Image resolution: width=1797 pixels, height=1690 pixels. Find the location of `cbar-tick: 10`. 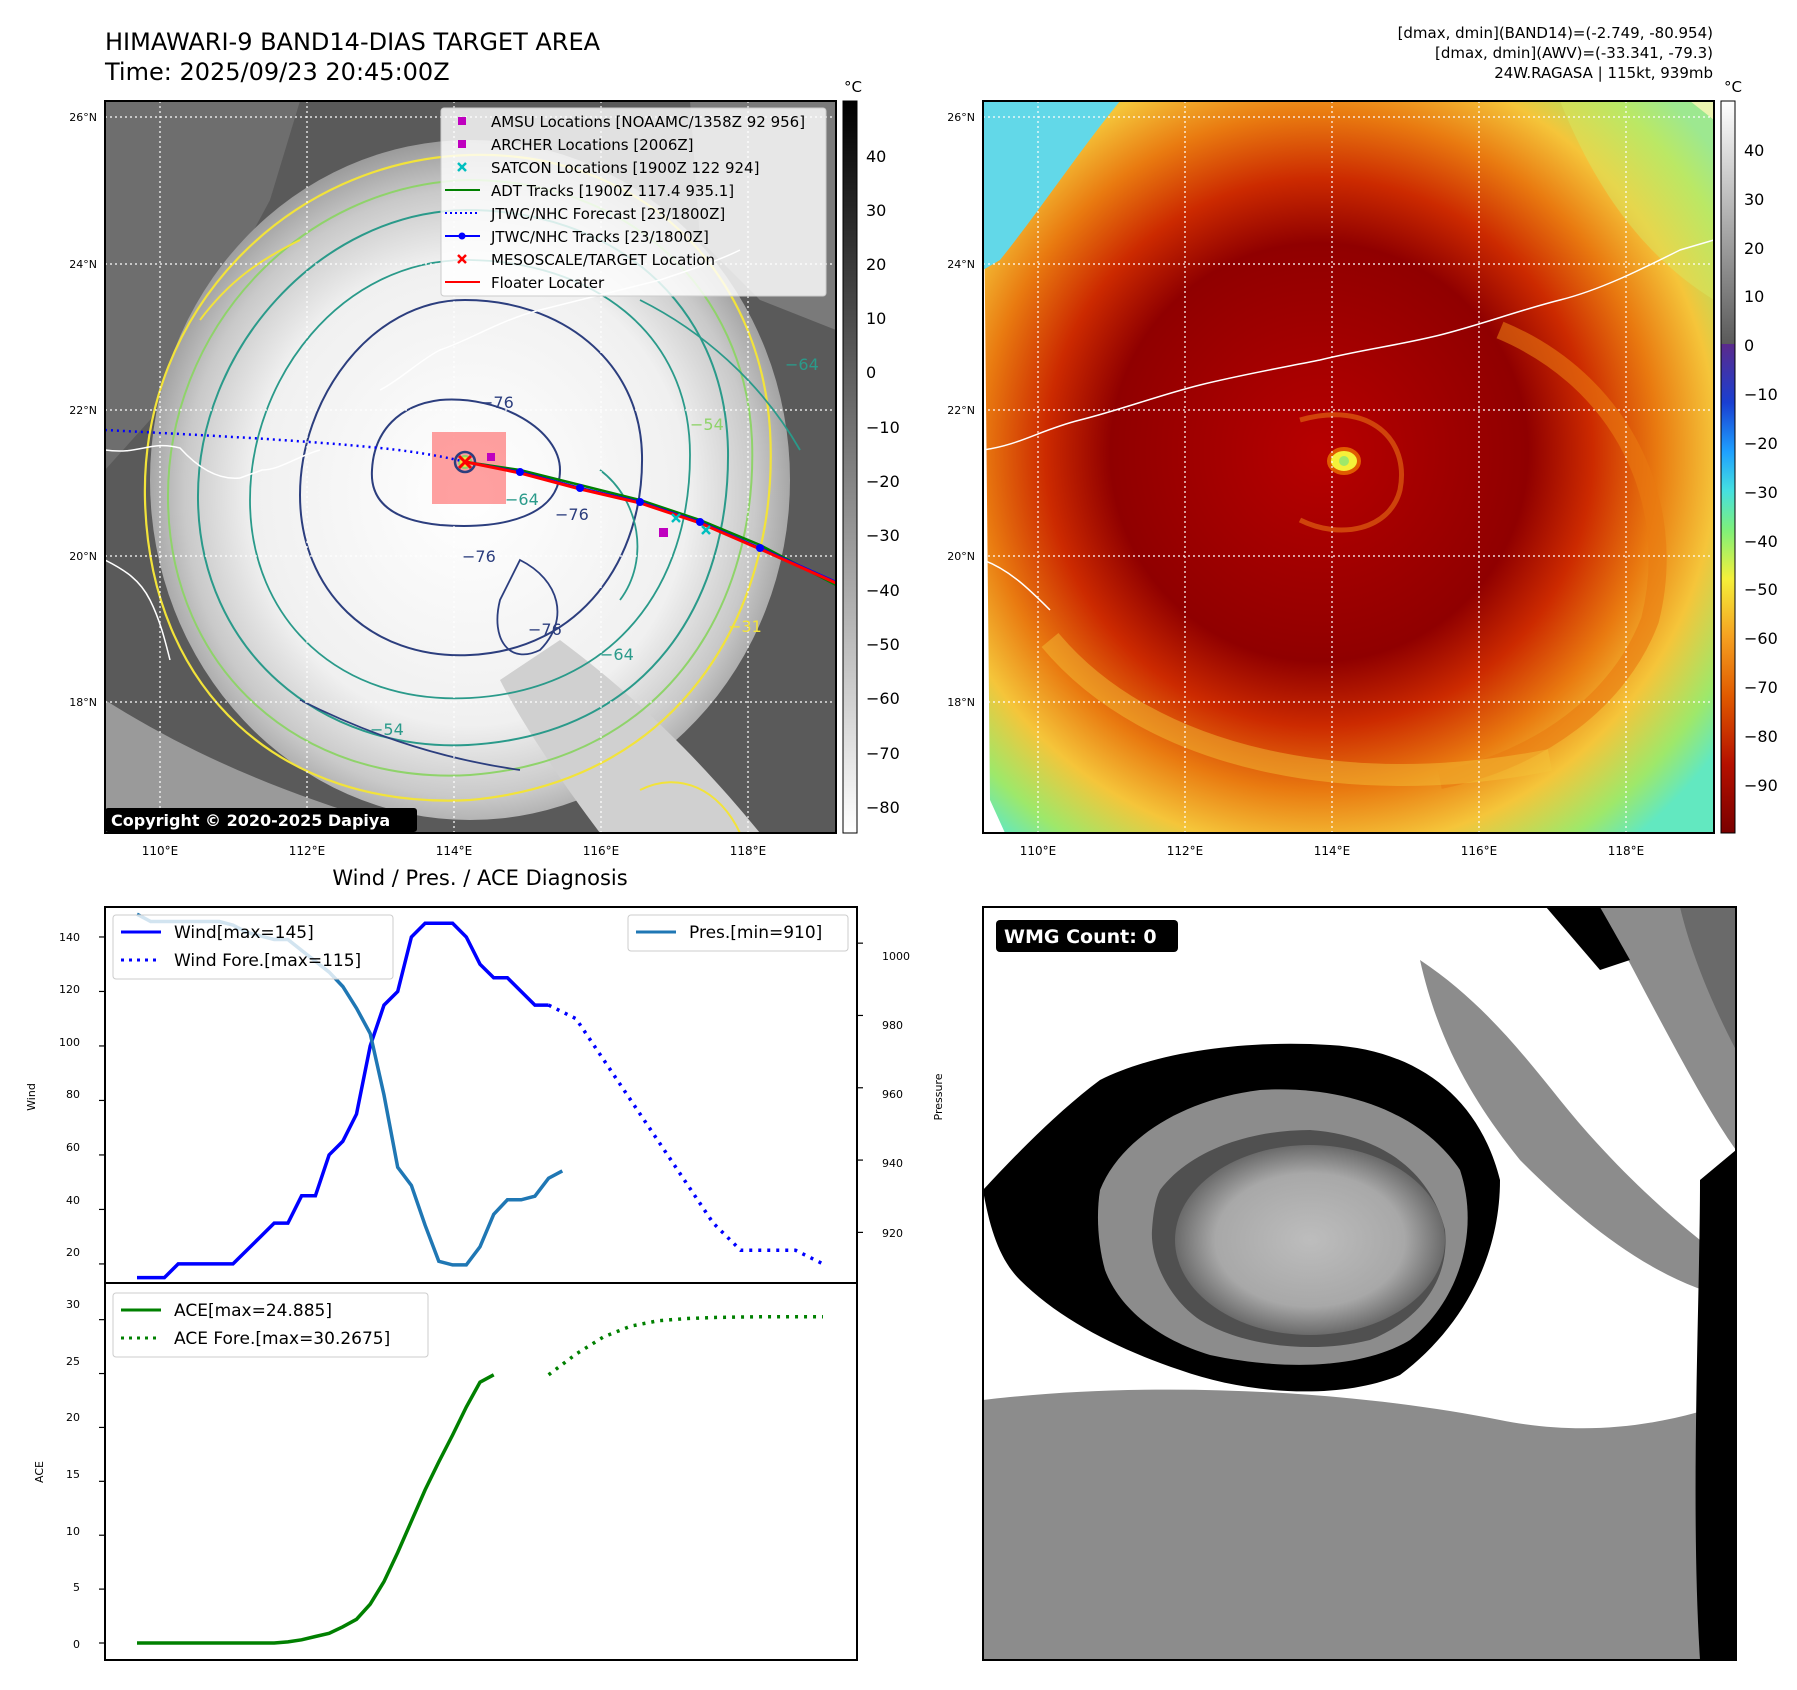

cbar-tick: 10 is located at coordinates (876, 318).